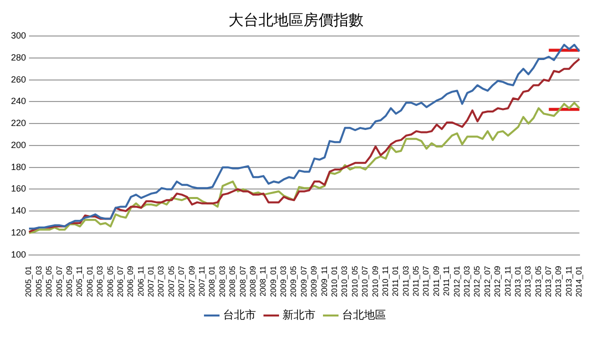 The height and width of the screenshot is (339, 600). I want to click on x-tick-label: 2011_09, so click(436, 280).